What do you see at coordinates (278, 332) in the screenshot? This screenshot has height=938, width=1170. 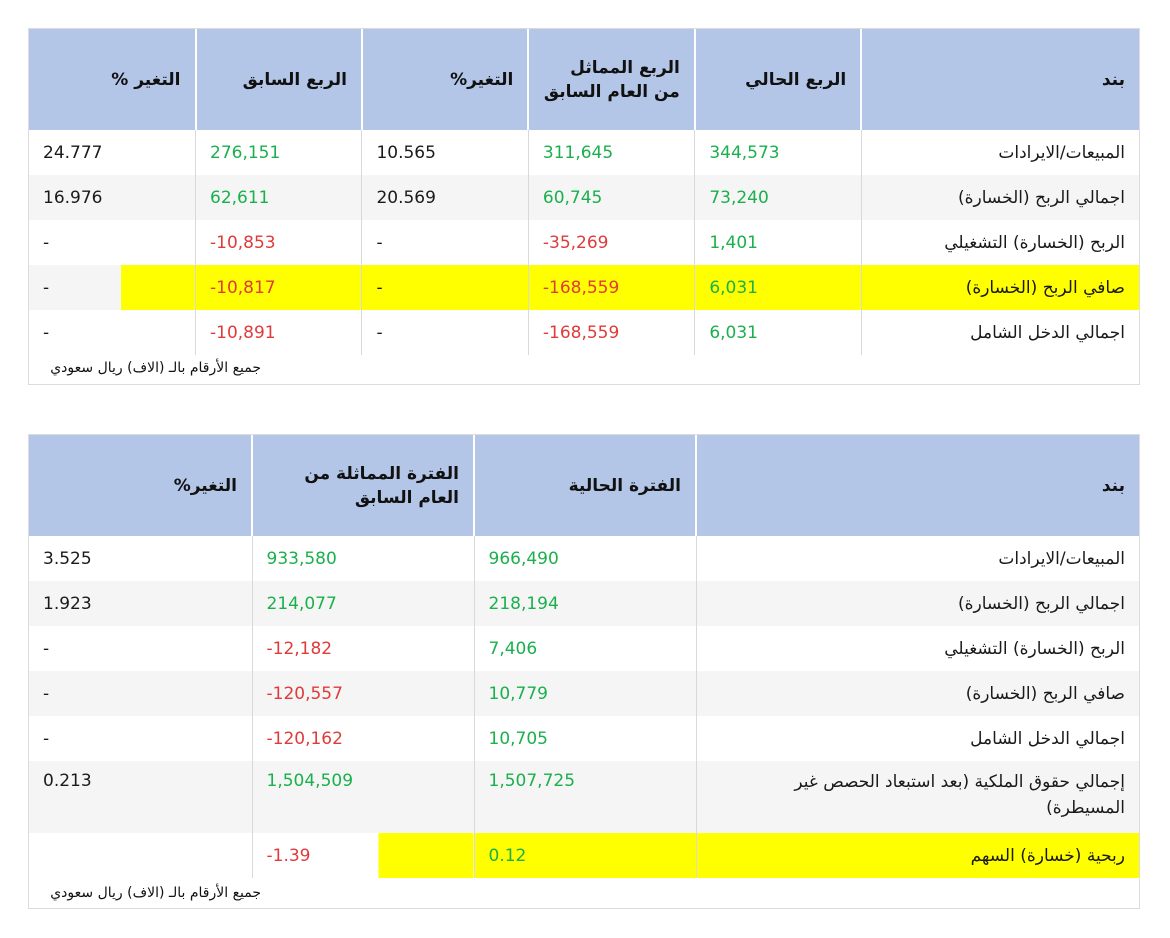 I see `previous-value: 10,891-` at bounding box center [278, 332].